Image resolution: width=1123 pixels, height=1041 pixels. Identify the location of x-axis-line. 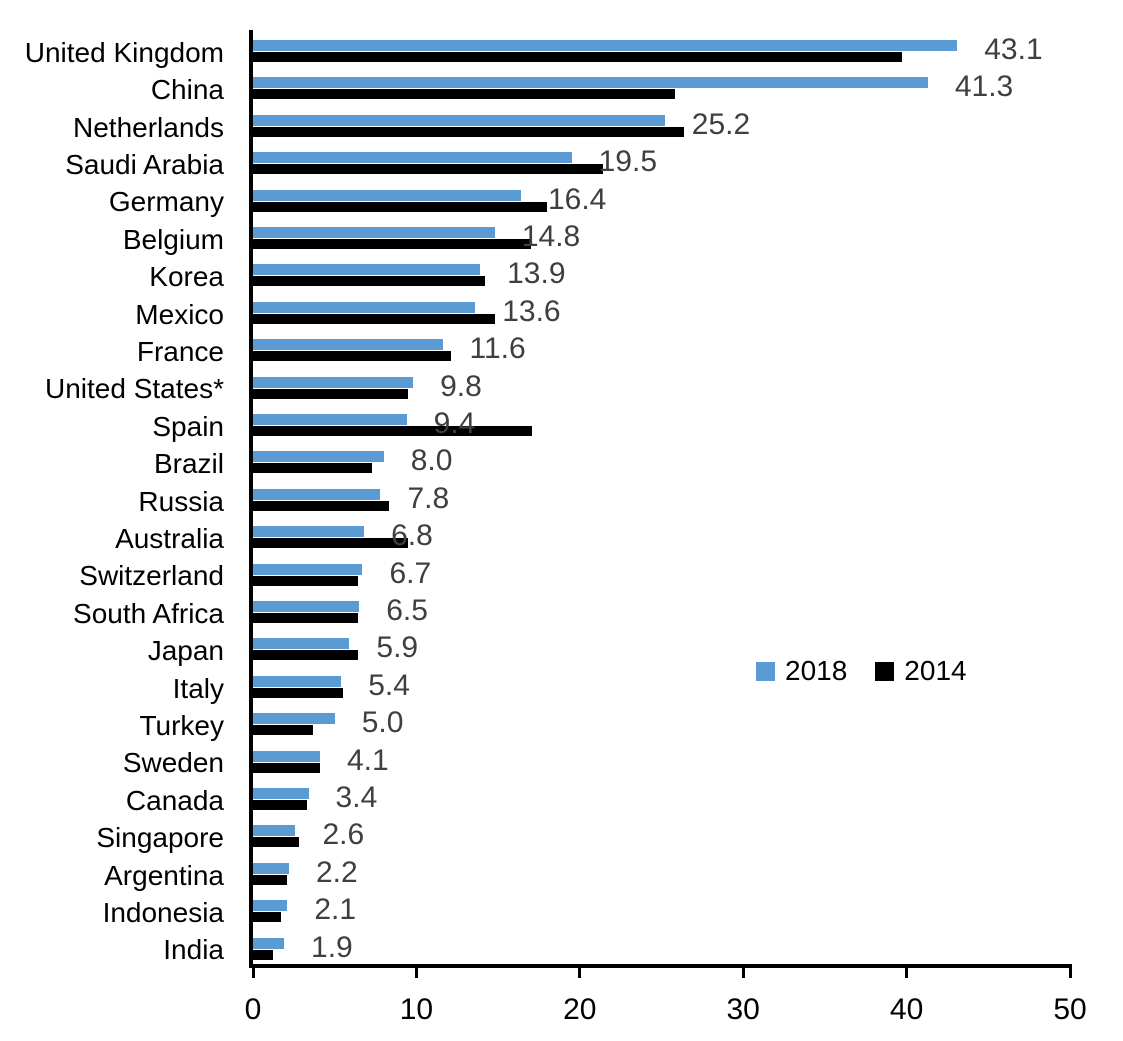
(660, 966).